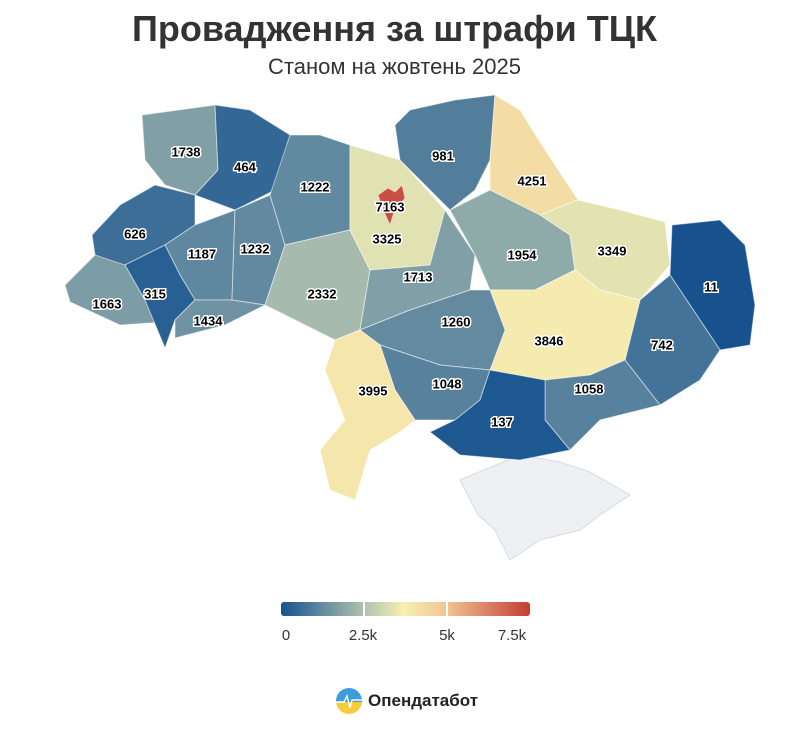 The height and width of the screenshot is (731, 789). I want to click on region-value-label: 7163, so click(390, 206).